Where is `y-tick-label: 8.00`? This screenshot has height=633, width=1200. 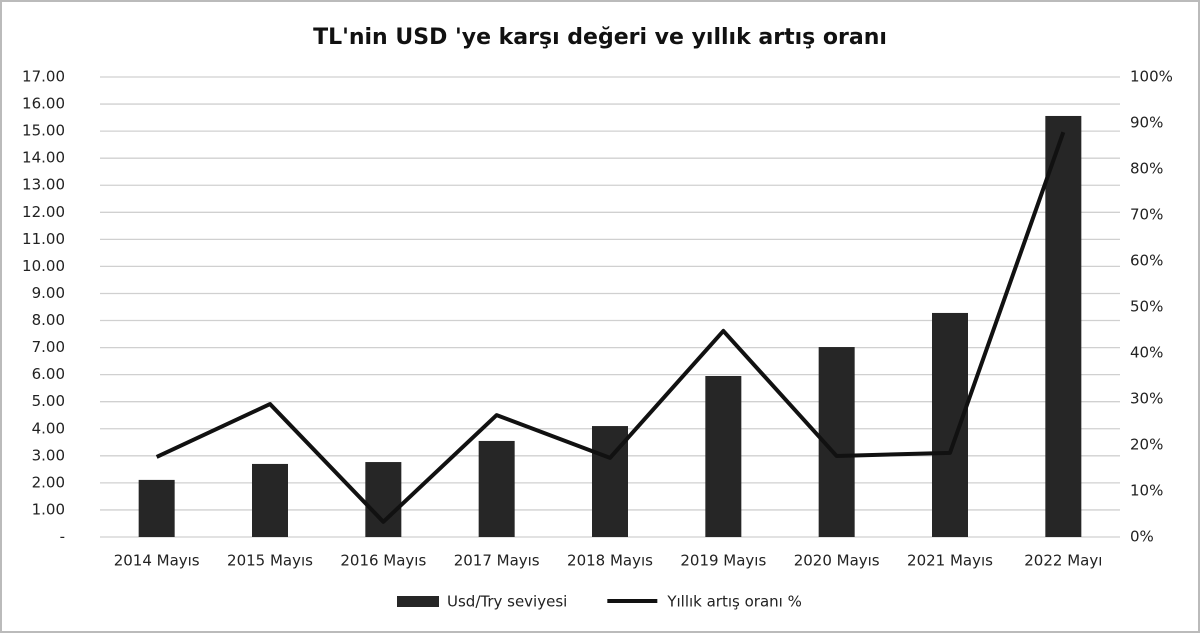
y-tick-label: 8.00 is located at coordinates (48, 320).